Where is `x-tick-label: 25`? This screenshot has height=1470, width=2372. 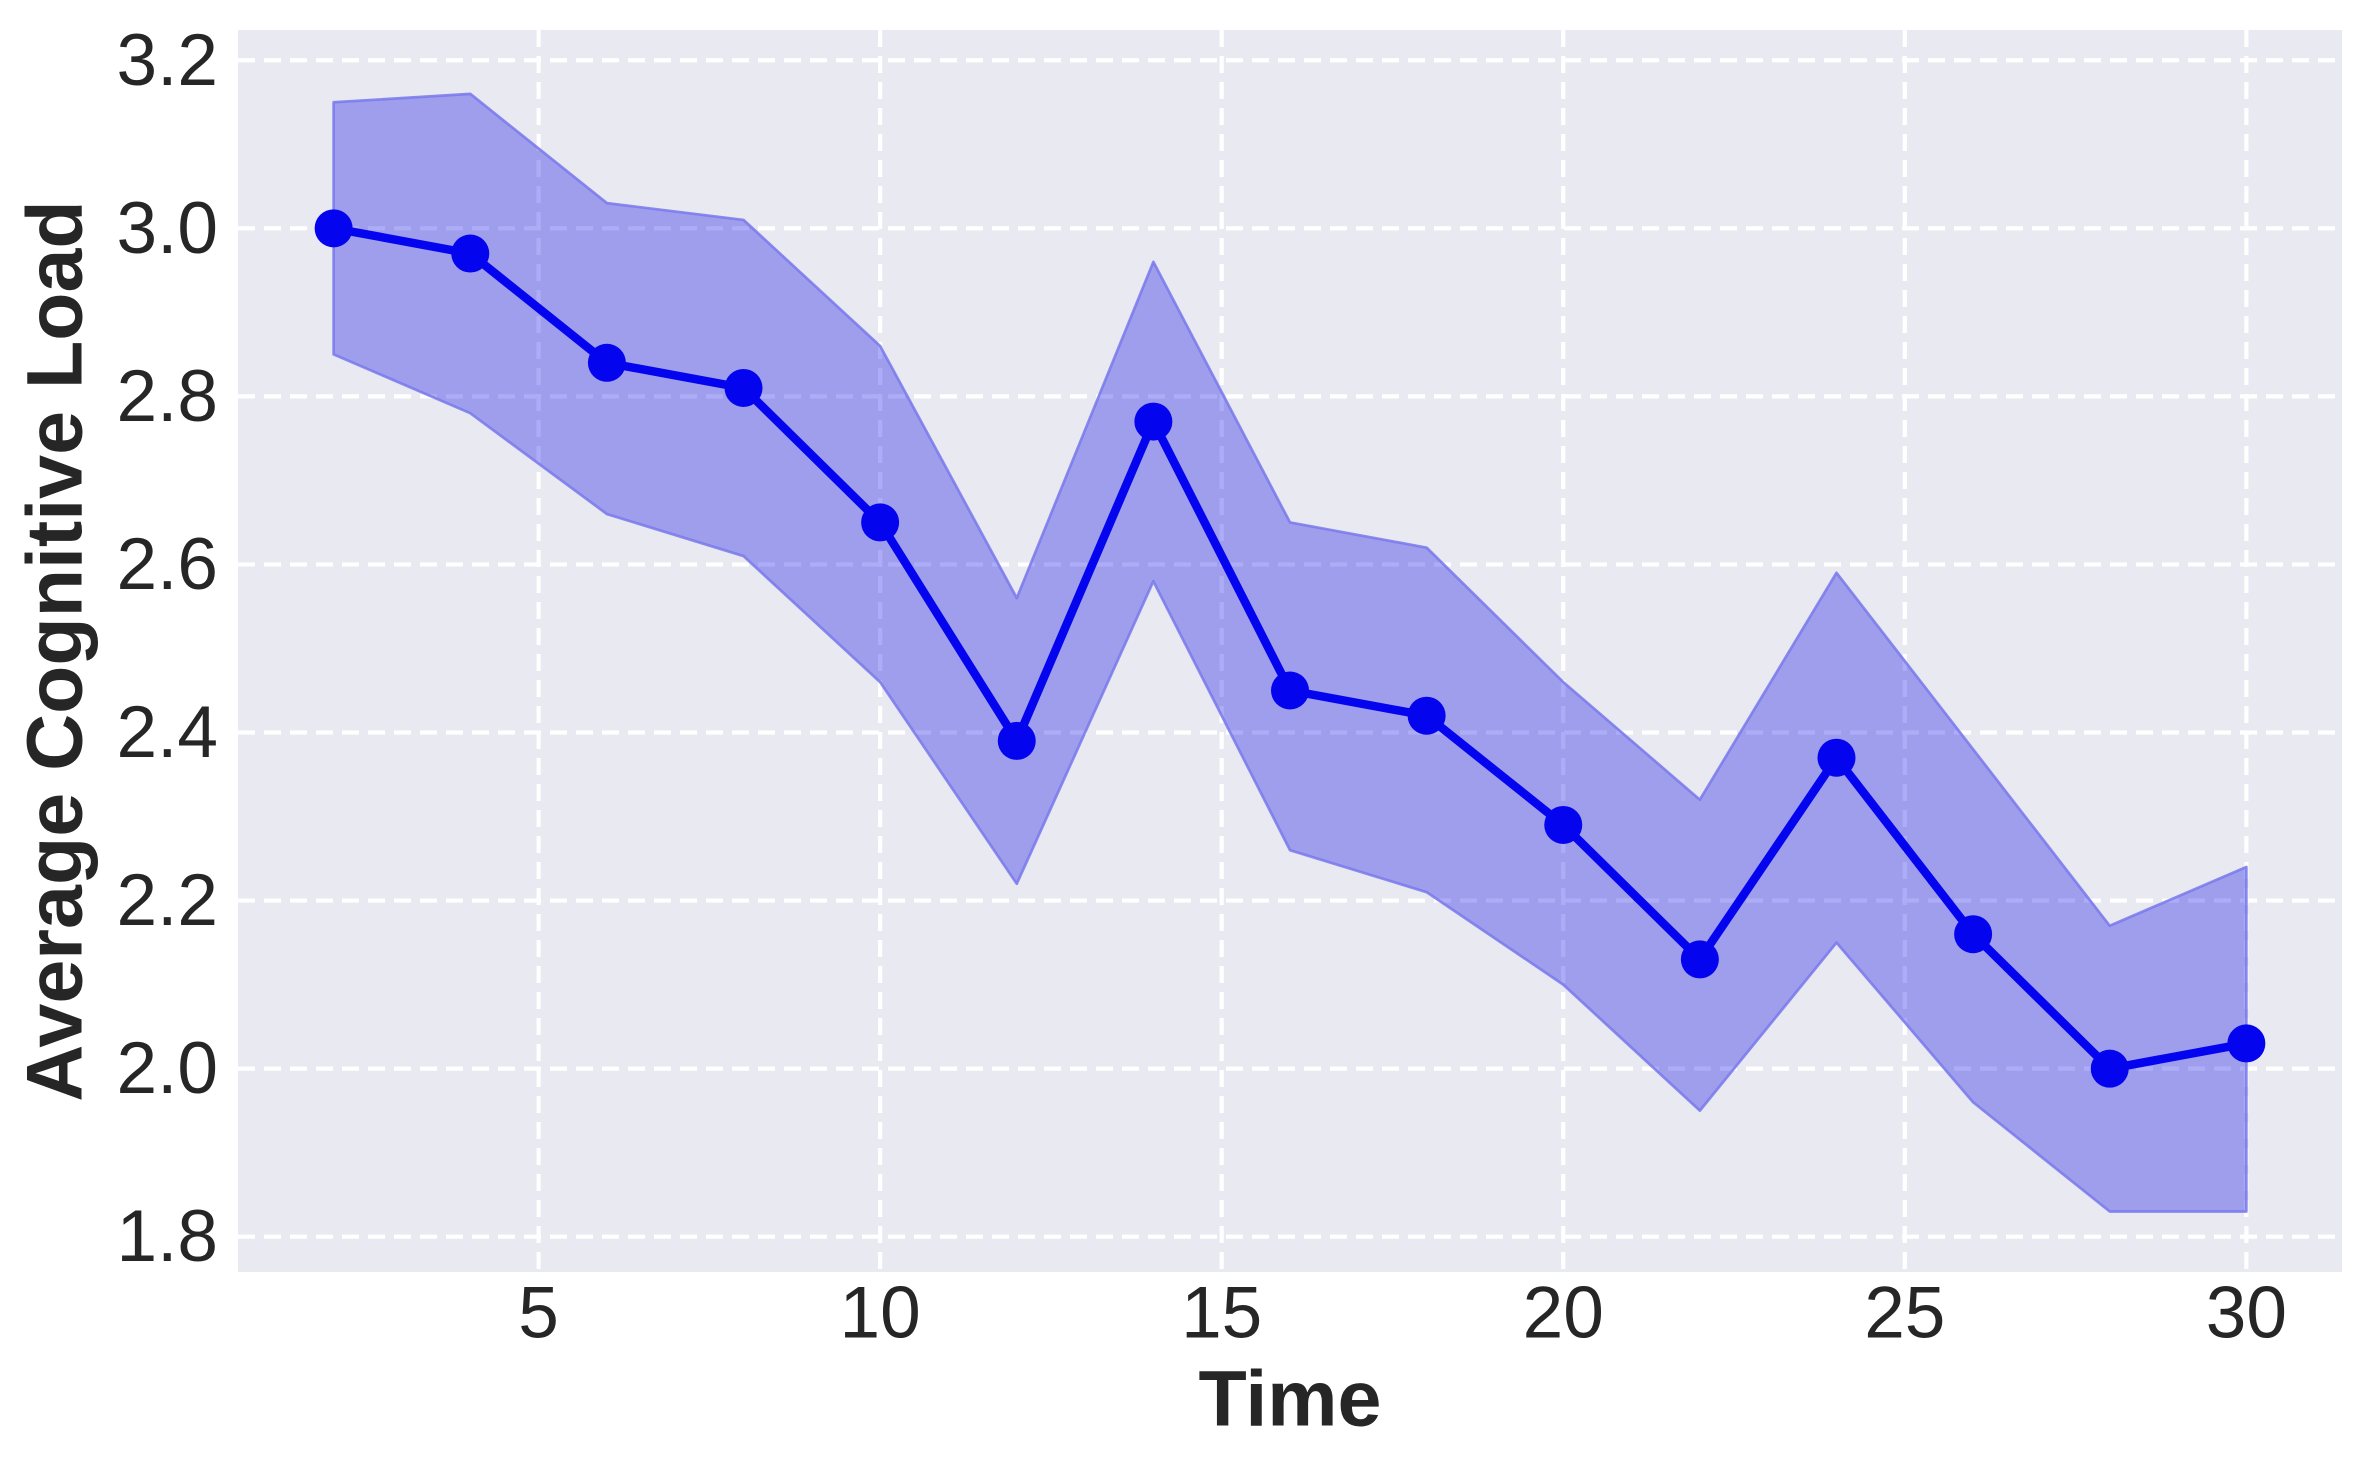
x-tick-label: 25 is located at coordinates (1904, 1313).